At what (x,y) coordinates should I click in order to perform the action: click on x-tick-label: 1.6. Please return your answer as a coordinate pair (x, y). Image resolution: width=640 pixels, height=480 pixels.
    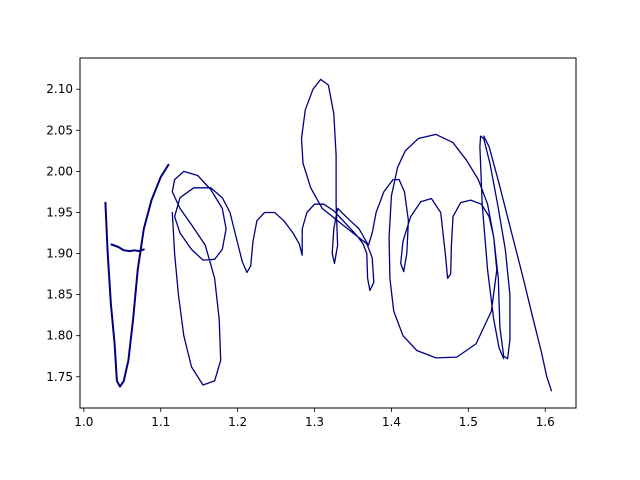
    Looking at the image, I should click on (545, 422).